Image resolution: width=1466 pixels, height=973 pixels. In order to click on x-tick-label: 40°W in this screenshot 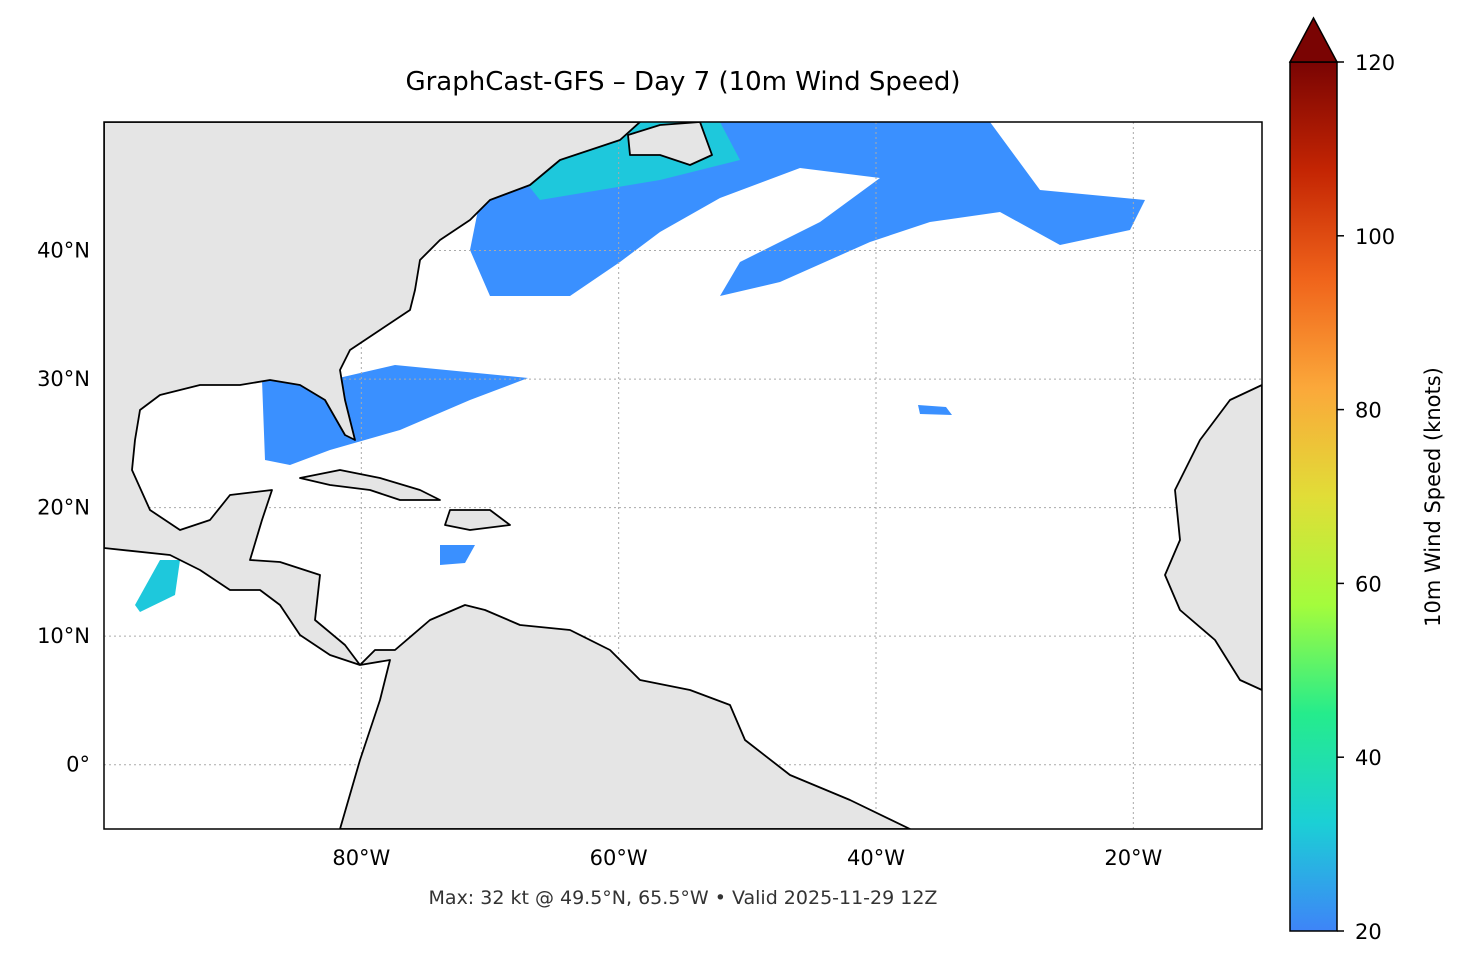, I will do `click(876, 858)`.